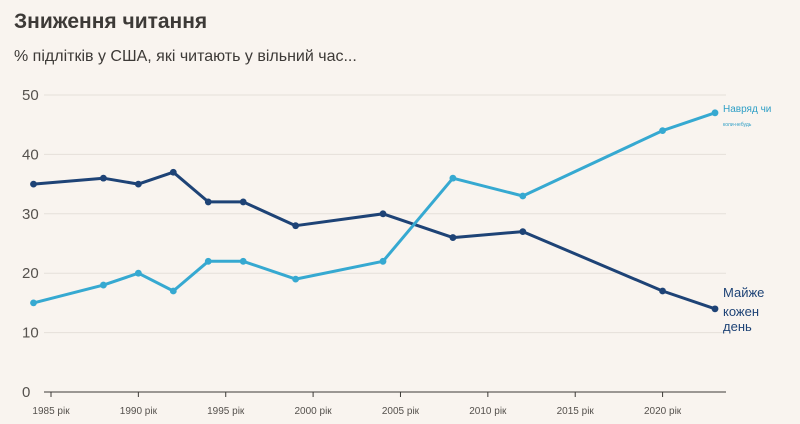 The height and width of the screenshot is (424, 800). I want to click on series-label-daily: день, so click(737, 326).